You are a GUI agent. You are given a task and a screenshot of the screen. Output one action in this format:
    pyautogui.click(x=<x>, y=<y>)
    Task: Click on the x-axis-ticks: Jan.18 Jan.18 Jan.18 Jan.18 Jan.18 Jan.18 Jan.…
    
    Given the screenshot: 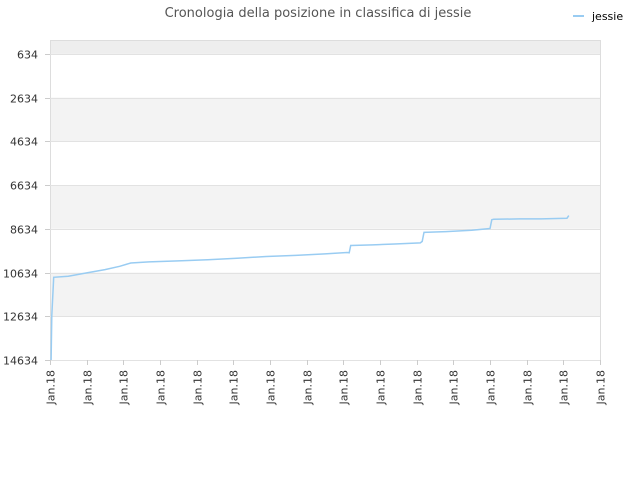 What is the action you would take?
    pyautogui.click(x=326, y=382)
    